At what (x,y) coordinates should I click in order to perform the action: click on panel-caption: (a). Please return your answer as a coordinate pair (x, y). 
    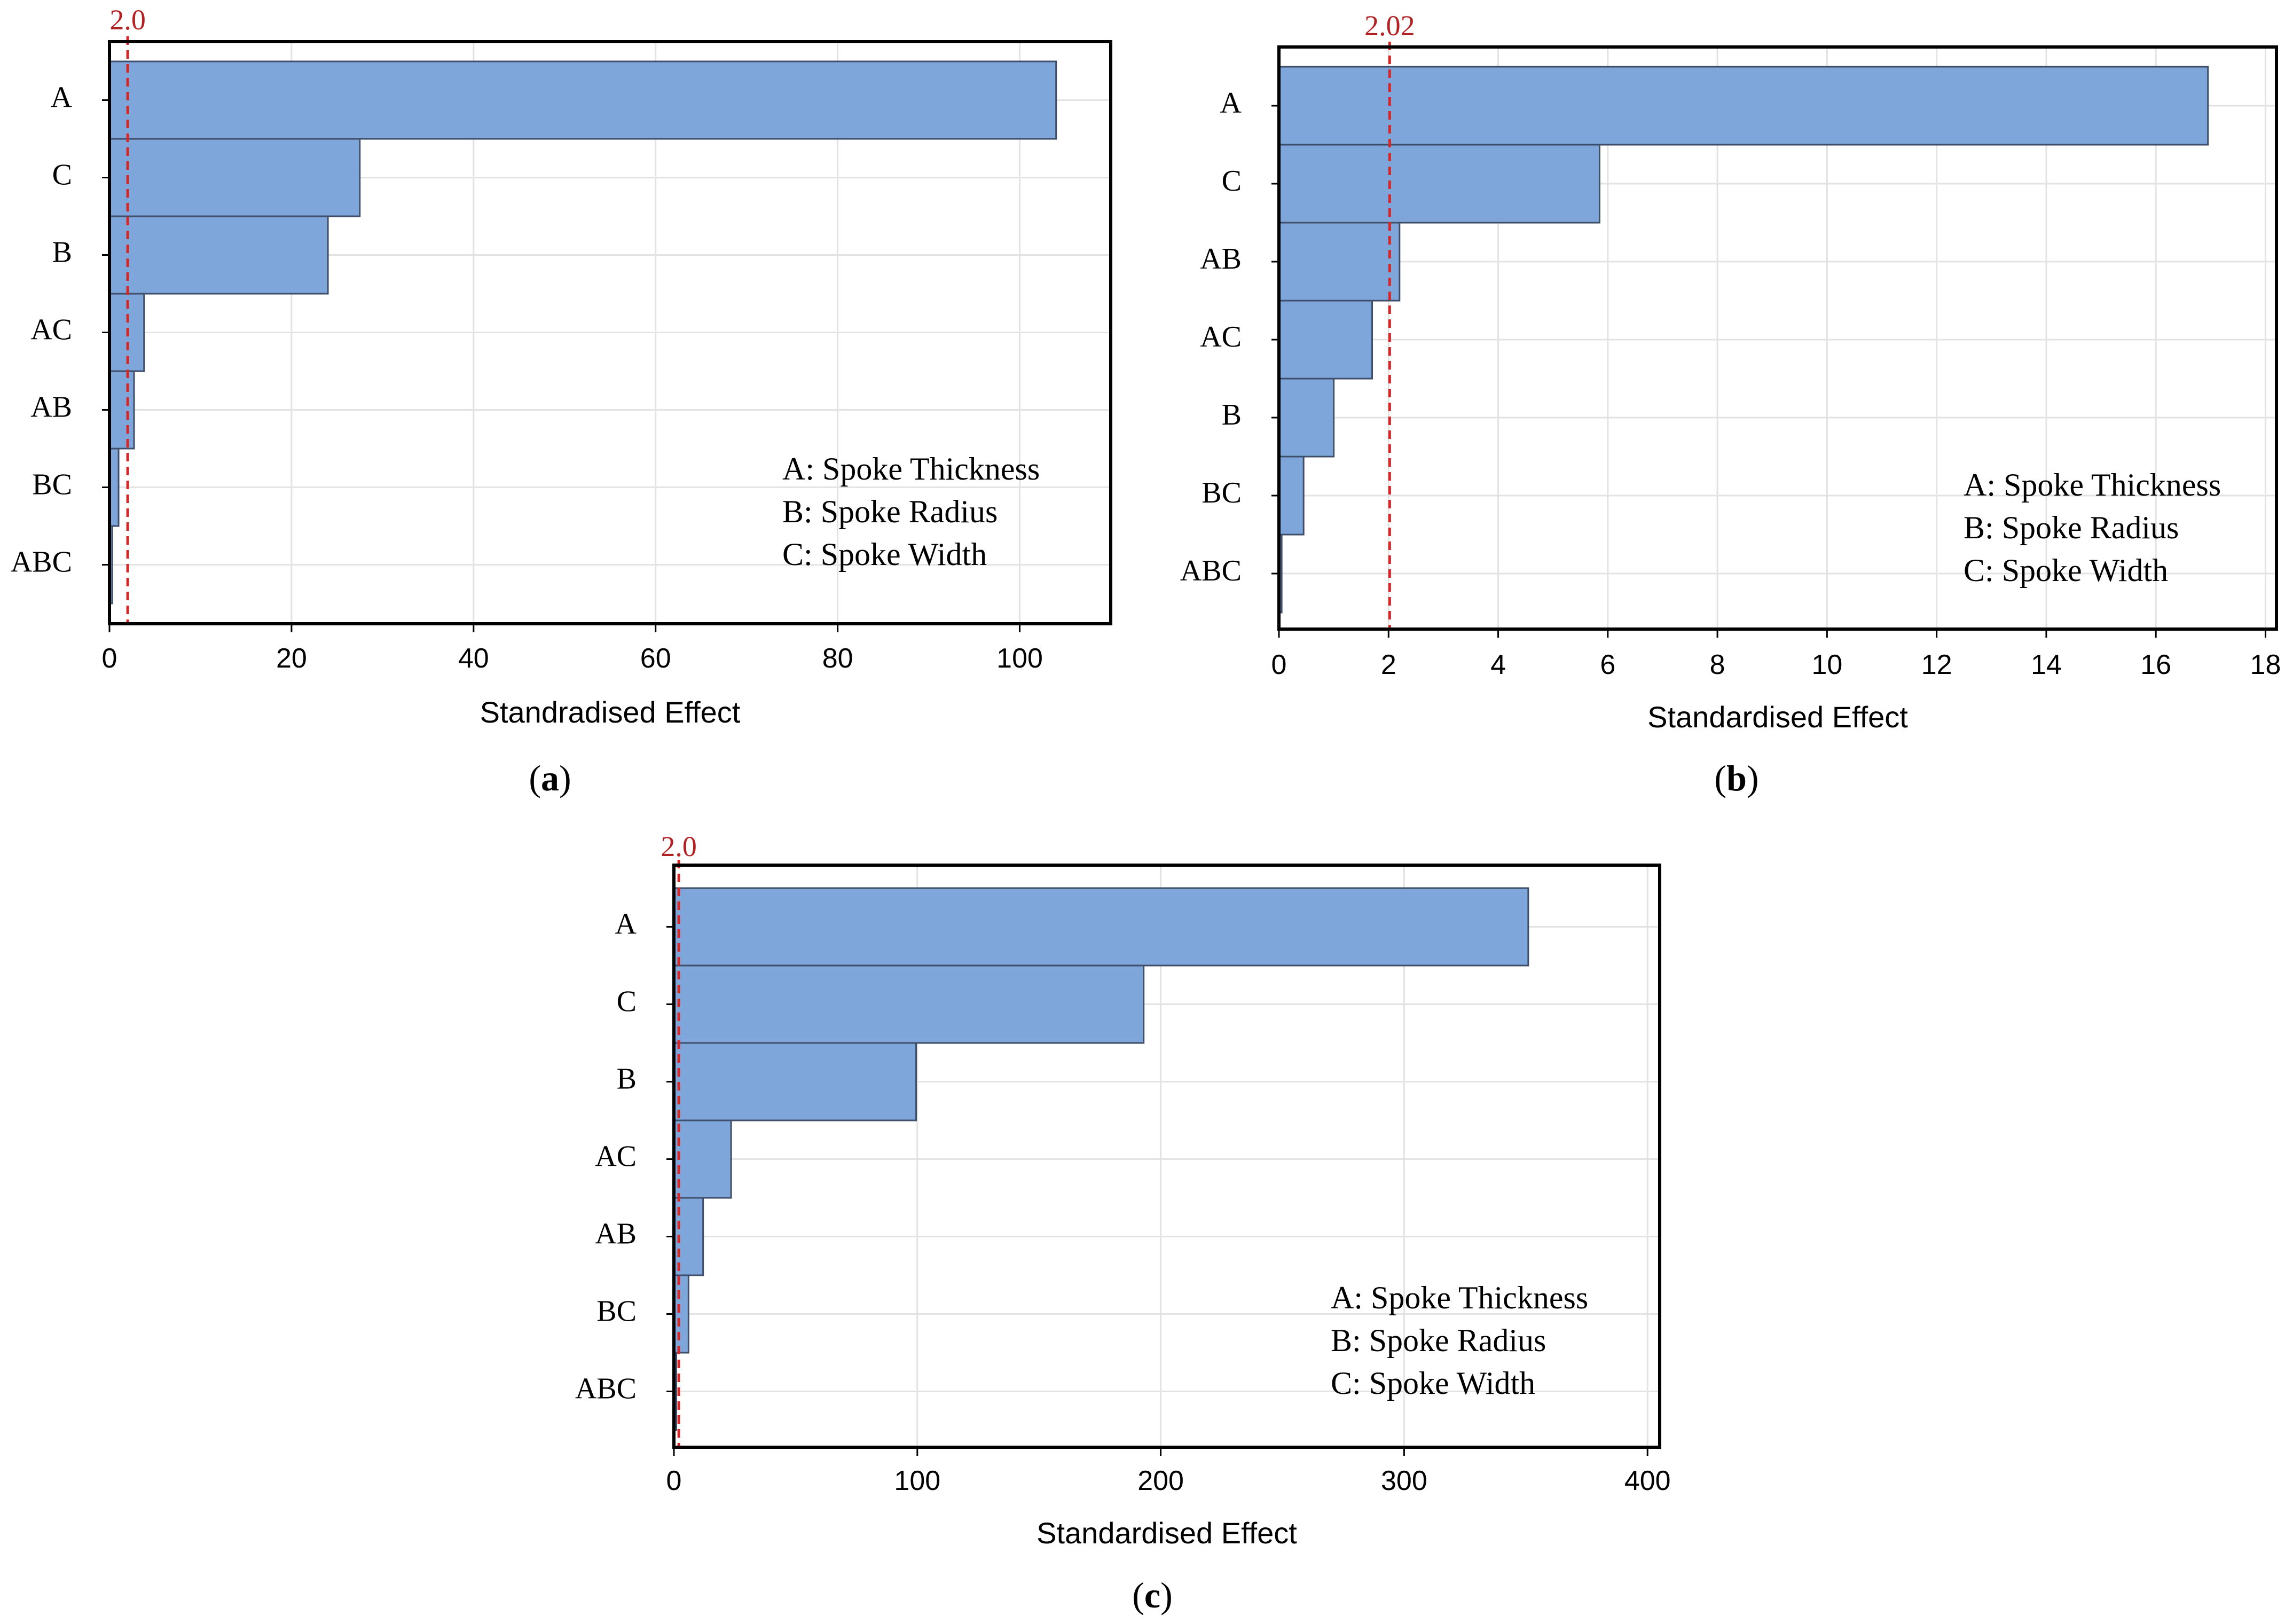
    Looking at the image, I should click on (550, 778).